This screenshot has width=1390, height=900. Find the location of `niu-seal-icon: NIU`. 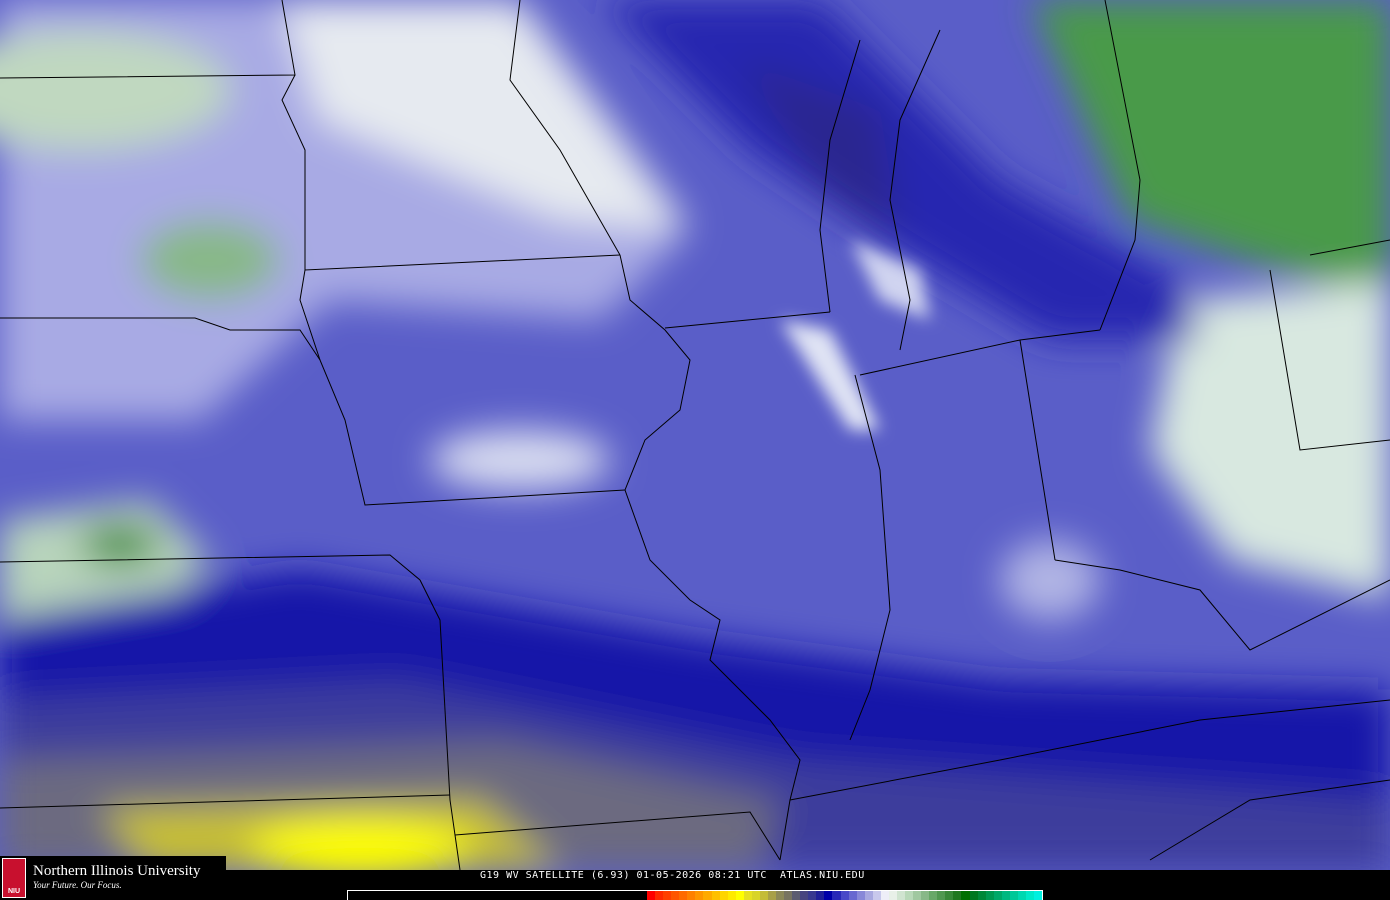

niu-seal-icon: NIU is located at coordinates (14, 878).